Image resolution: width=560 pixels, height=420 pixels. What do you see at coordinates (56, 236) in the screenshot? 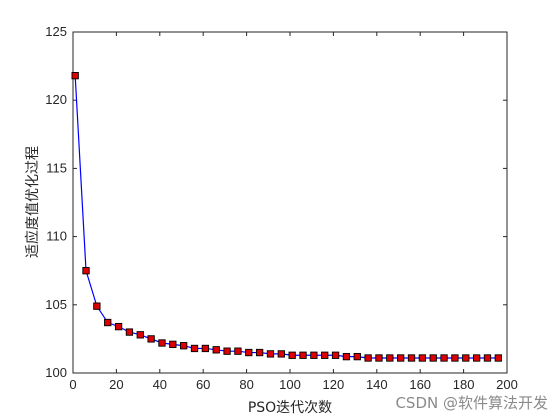
I see `y-tick-label: 110` at bounding box center [56, 236].